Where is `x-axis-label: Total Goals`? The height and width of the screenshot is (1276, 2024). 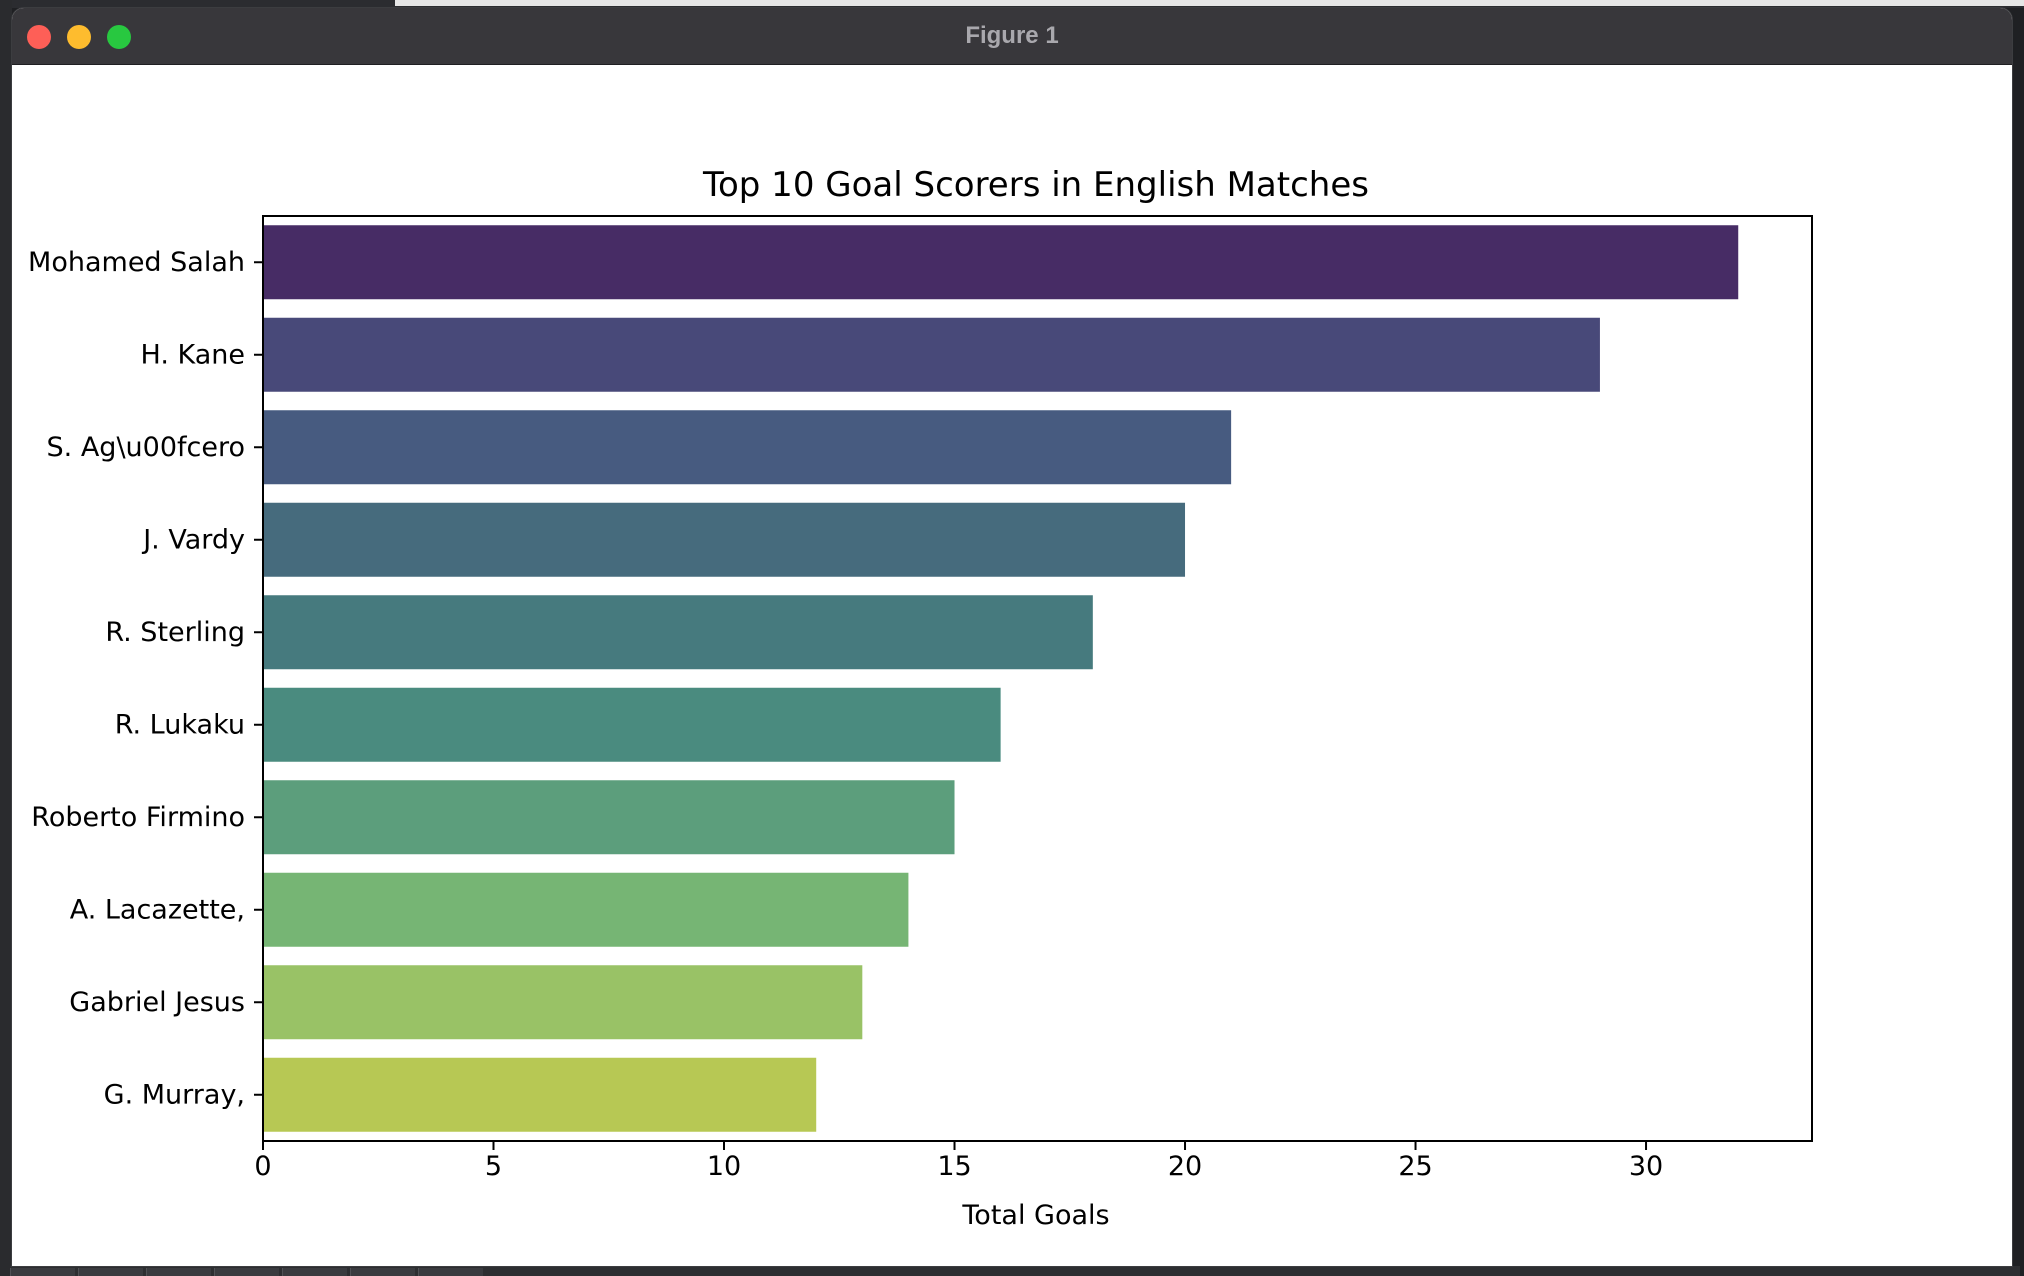 x-axis-label: Total Goals is located at coordinates (1035, 1215).